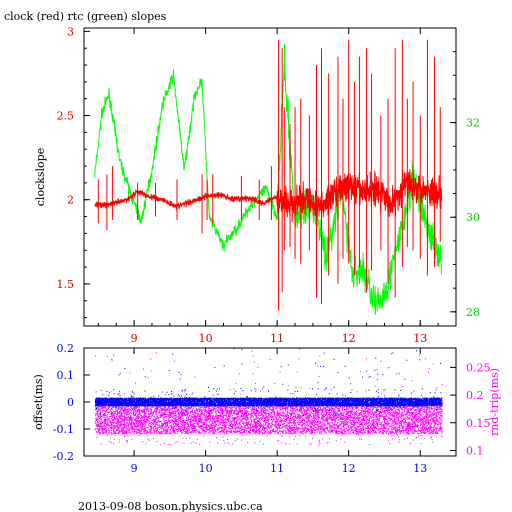 This screenshot has width=512, height=512. I want to click on left-y-tick-label: 3, so click(70, 31).